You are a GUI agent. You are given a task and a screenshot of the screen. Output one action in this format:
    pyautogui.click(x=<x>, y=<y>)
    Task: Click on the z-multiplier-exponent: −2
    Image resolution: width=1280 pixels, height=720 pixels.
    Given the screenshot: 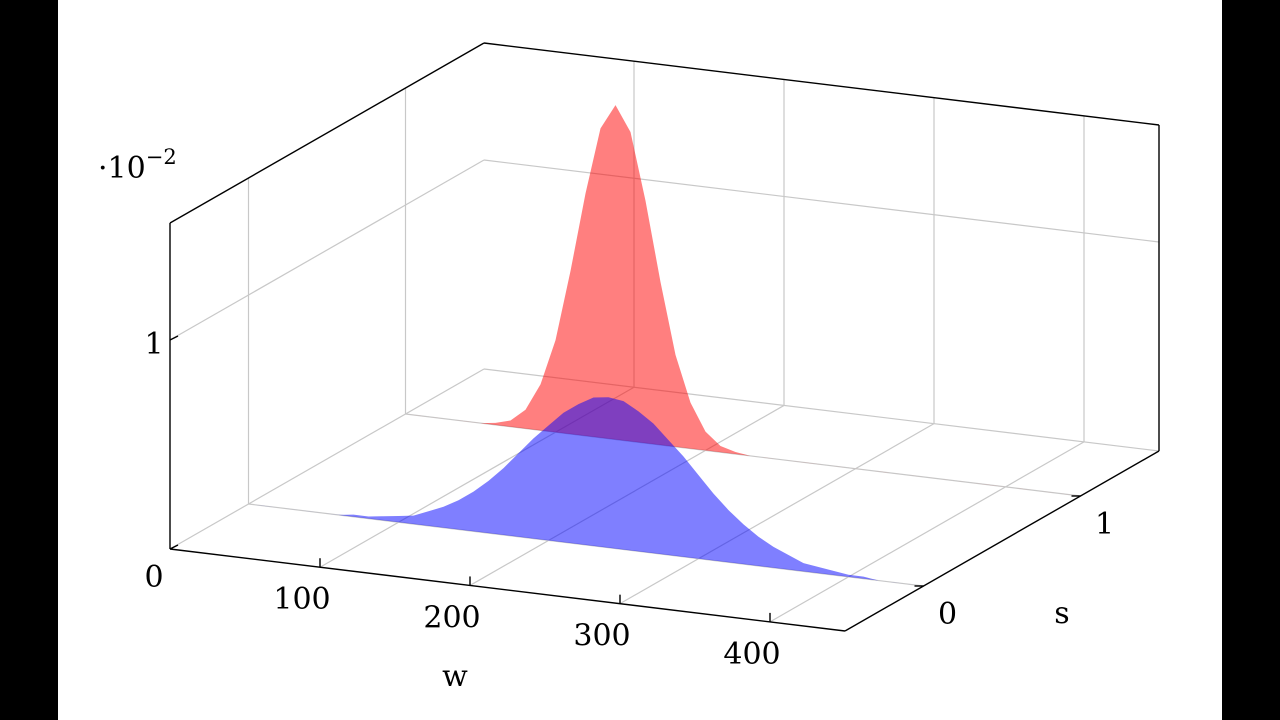 What is the action you would take?
    pyautogui.click(x=161, y=157)
    